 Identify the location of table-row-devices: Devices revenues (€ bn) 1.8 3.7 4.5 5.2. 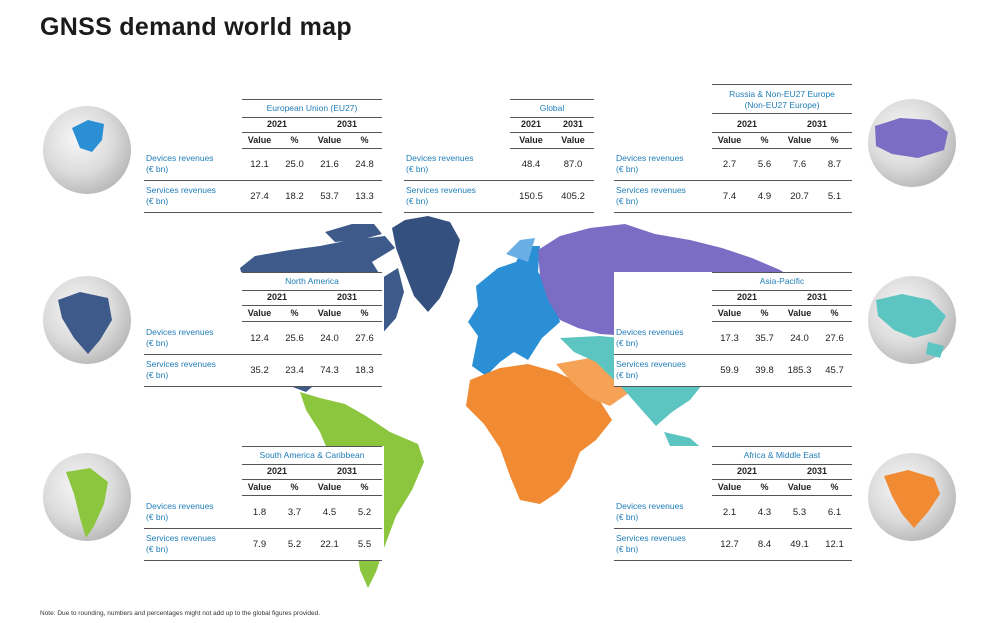
(263, 513).